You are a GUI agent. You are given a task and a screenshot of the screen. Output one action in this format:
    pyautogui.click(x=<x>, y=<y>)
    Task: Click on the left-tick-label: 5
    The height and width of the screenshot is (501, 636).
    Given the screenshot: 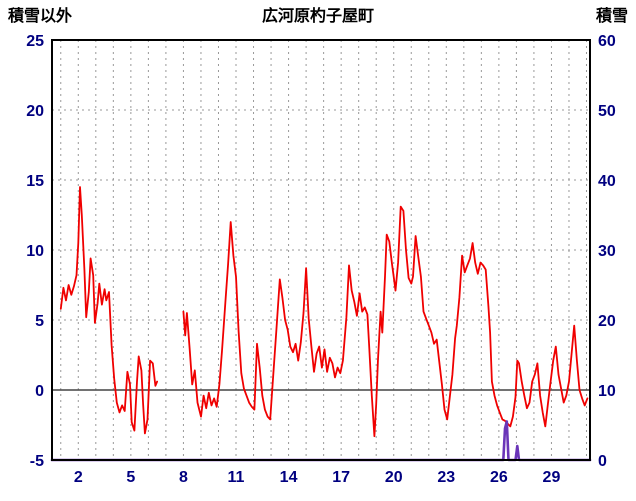 What is the action you would take?
    pyautogui.click(x=39, y=321)
    